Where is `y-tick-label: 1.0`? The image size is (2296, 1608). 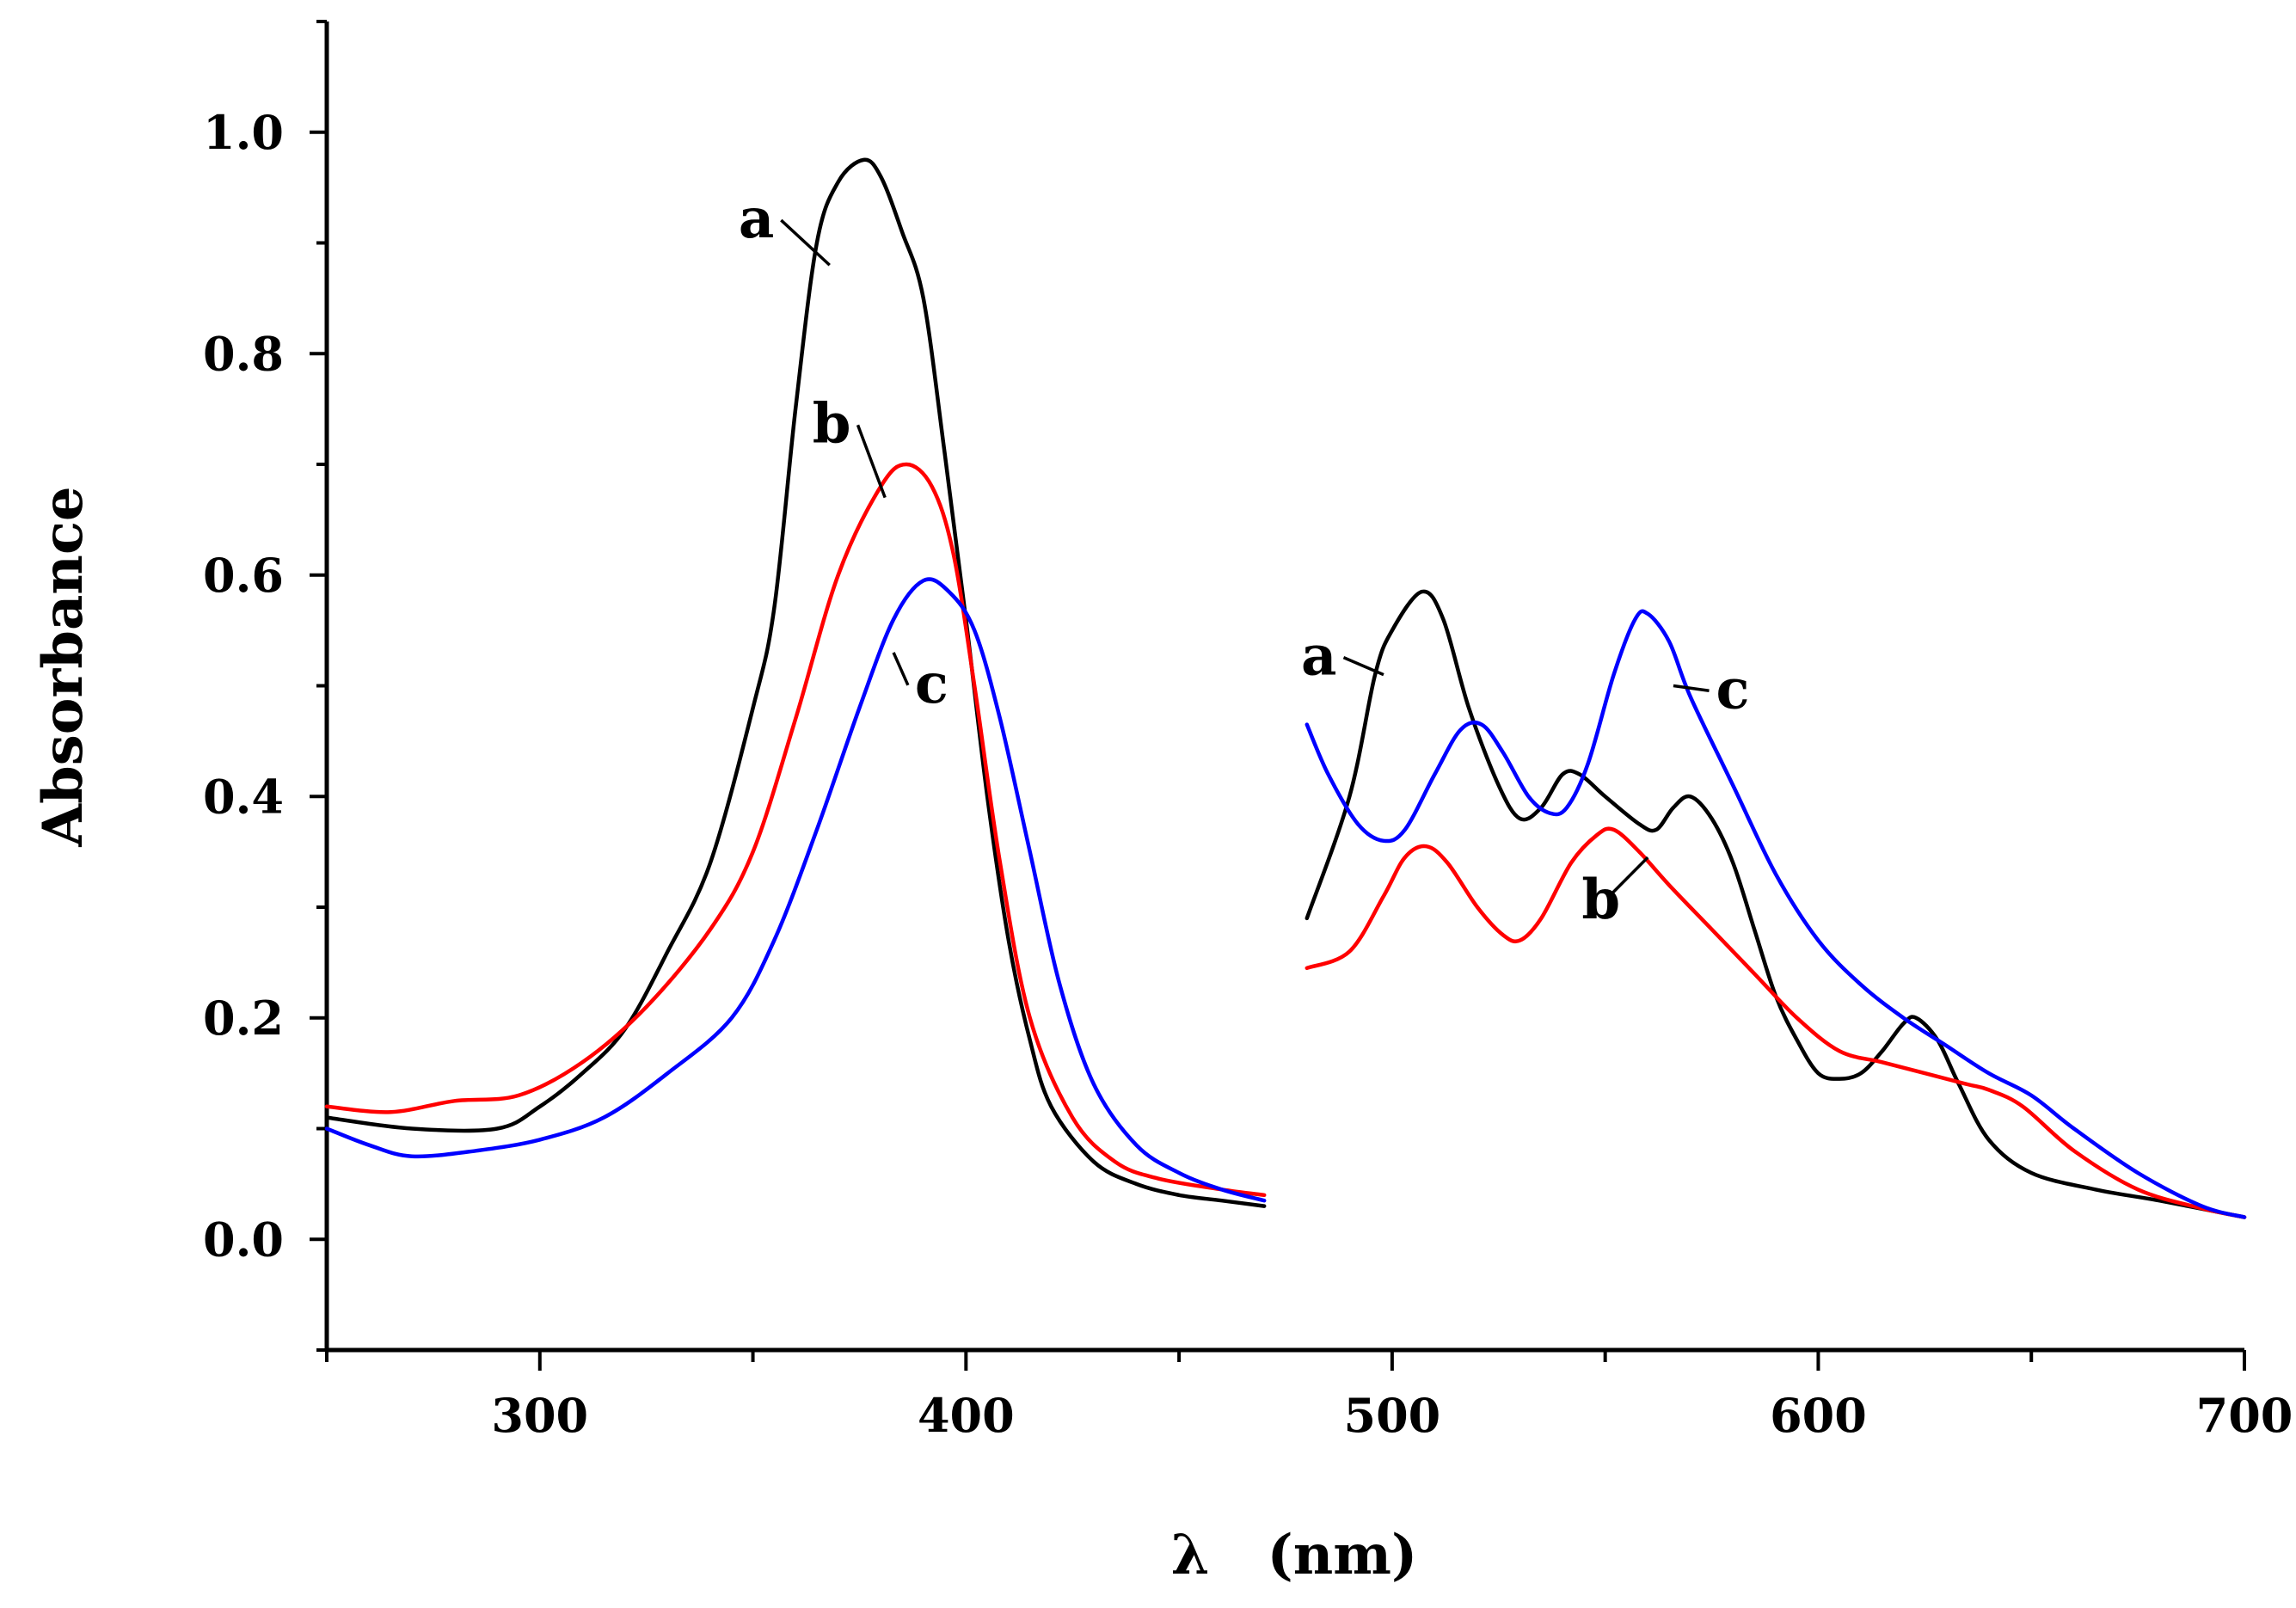
y-tick-label: 1.0 is located at coordinates (243, 132).